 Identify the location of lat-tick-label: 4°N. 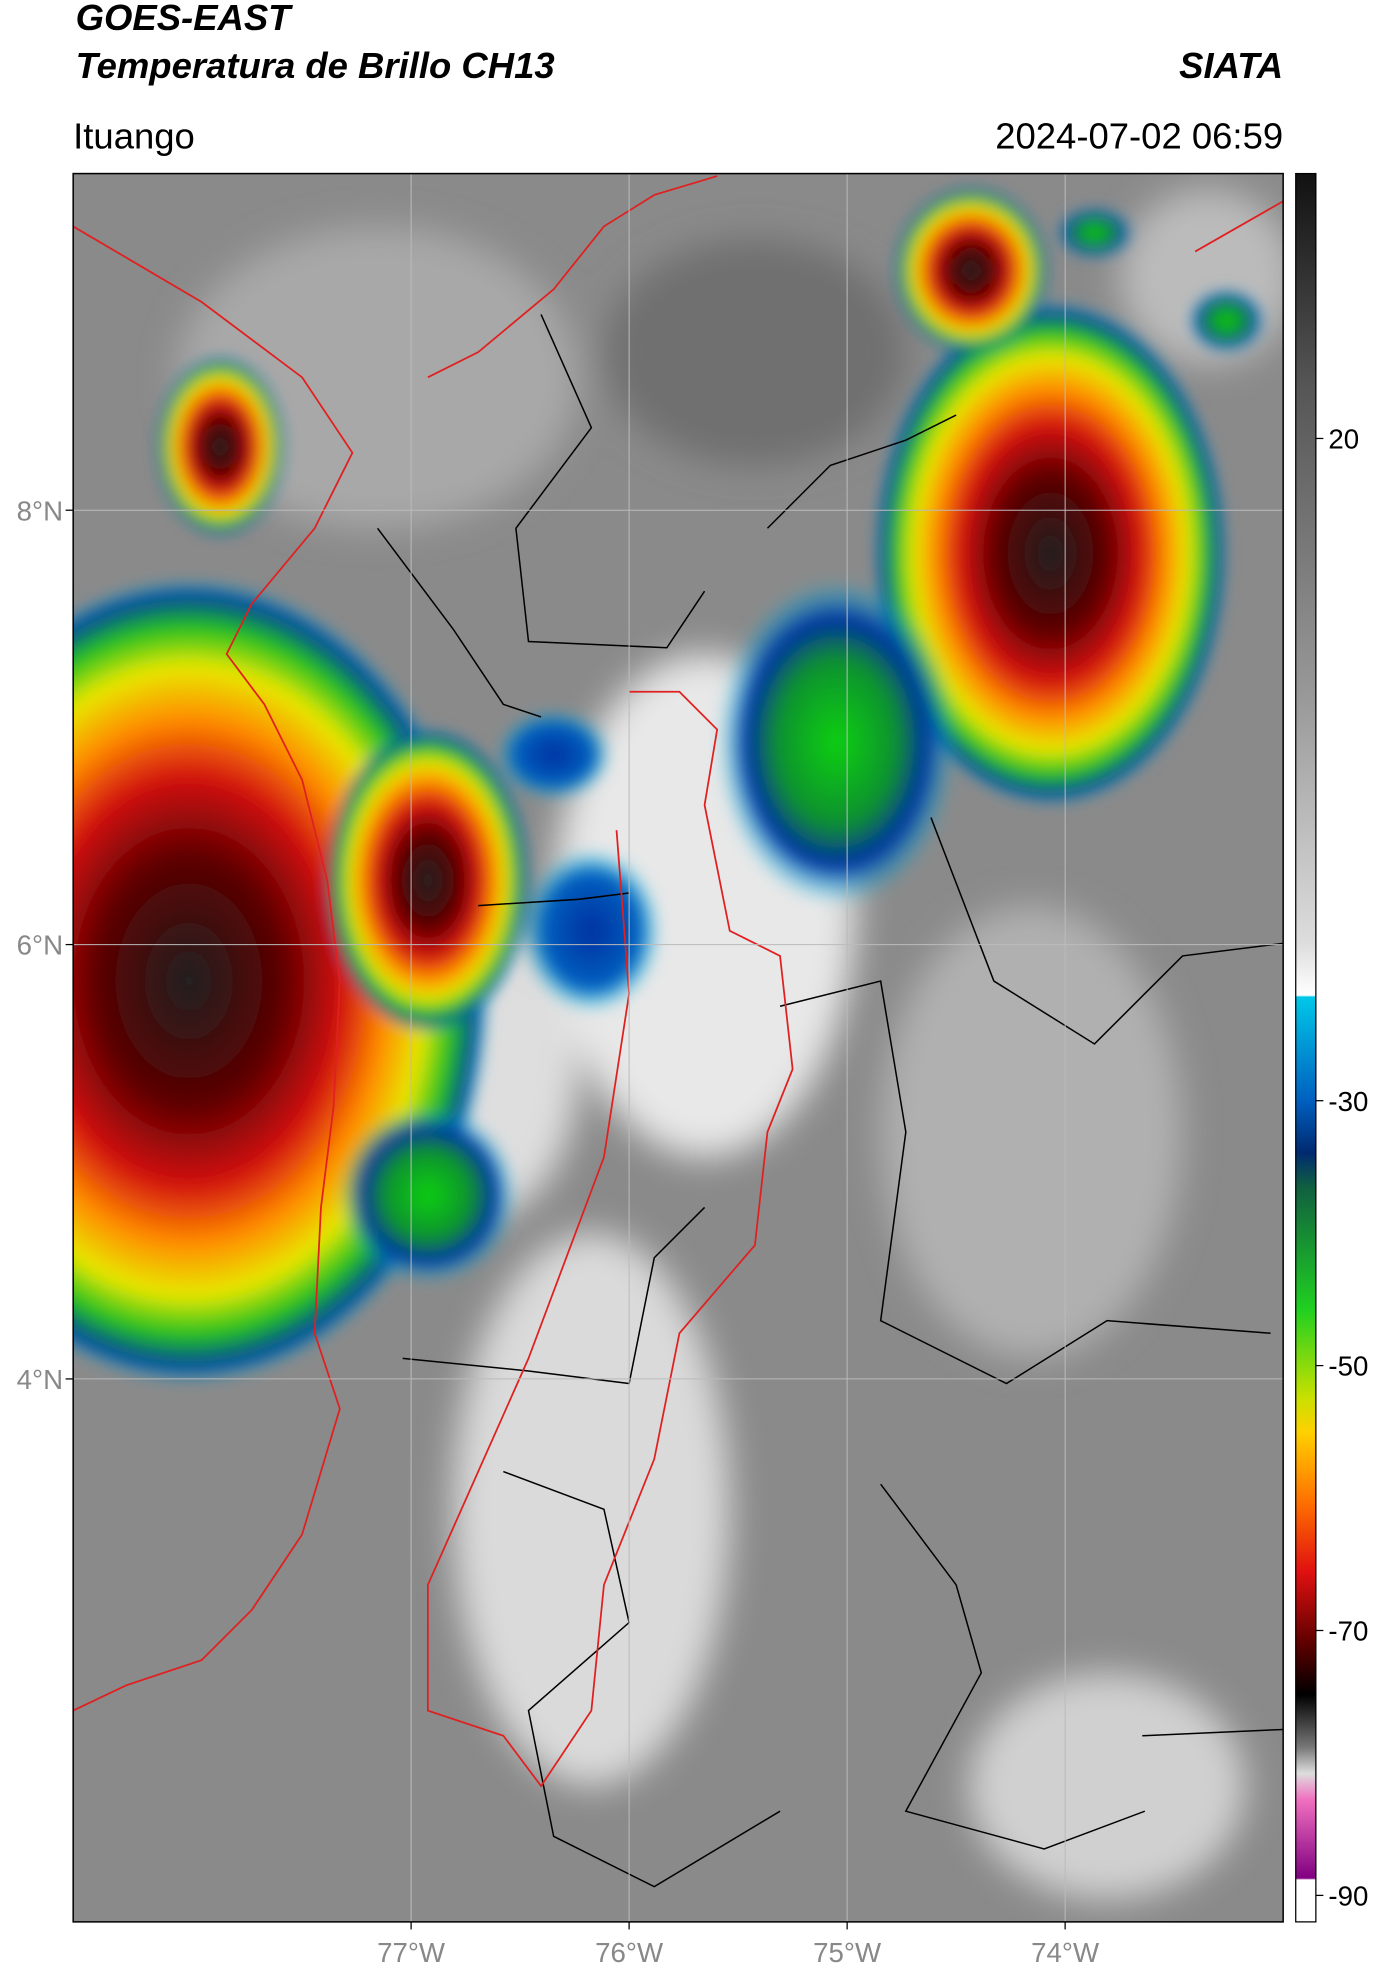
(40, 1379).